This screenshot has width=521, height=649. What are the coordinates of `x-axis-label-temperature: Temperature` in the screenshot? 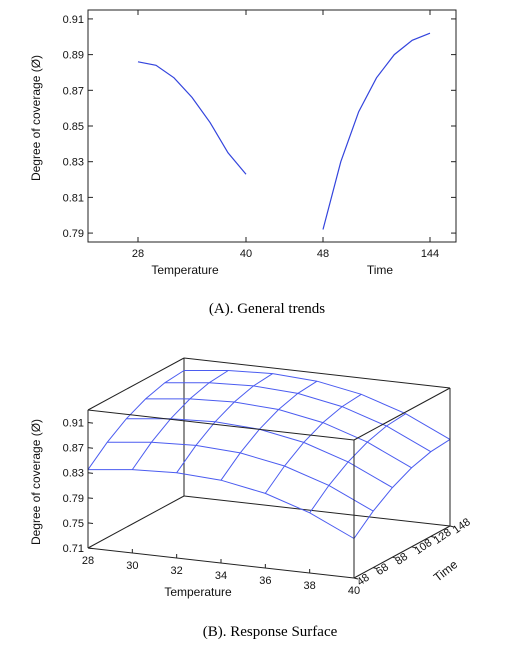 It's located at (185, 270).